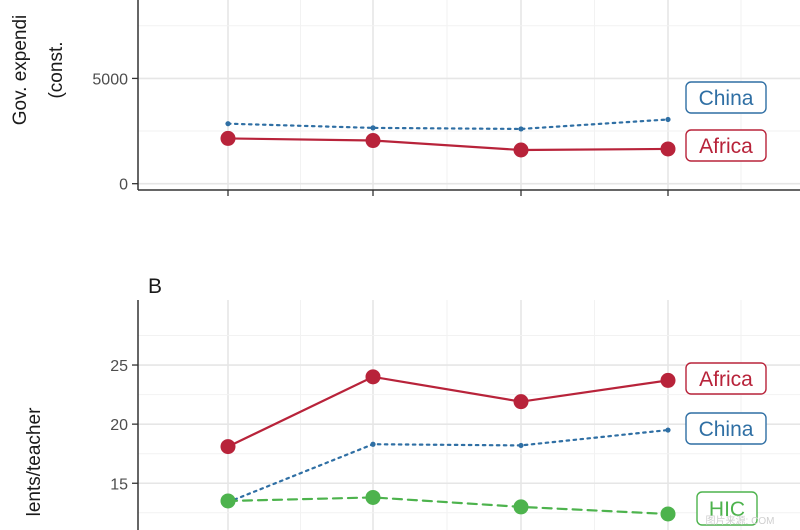 Image resolution: width=800 pixels, height=530 pixels. What do you see at coordinates (20, 70) in the screenshot?
I see `y-axis-label: Gov. expendi` at bounding box center [20, 70].